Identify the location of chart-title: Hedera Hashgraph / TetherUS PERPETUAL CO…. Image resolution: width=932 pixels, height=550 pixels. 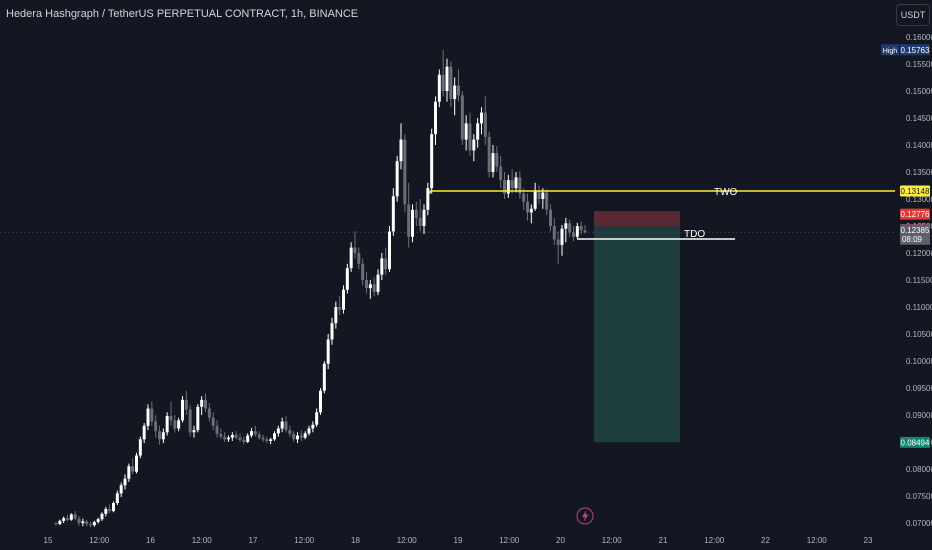
(182, 14).